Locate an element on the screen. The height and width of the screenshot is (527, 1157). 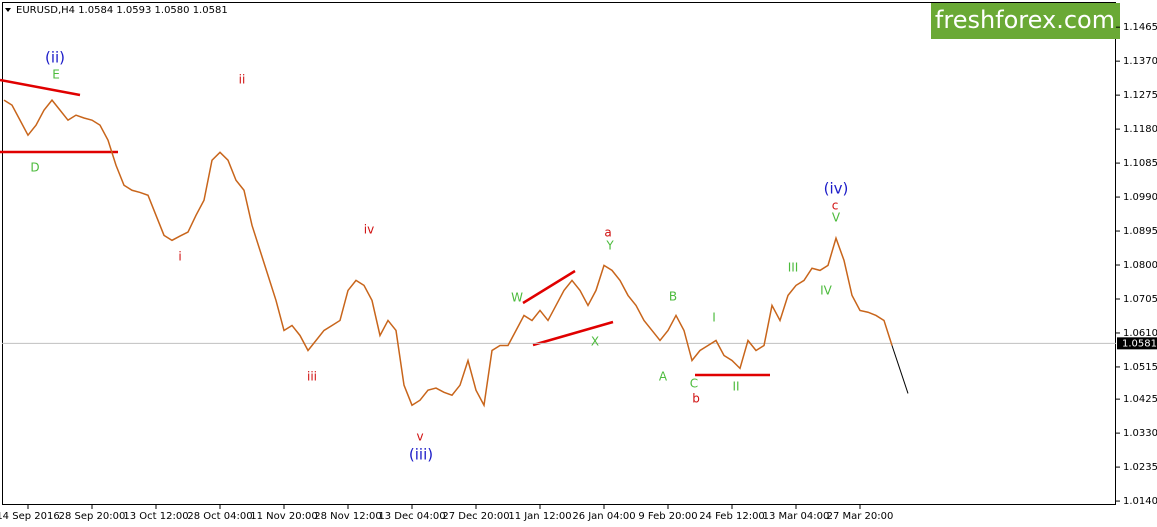
wave-label: iii is located at coordinates (312, 377).